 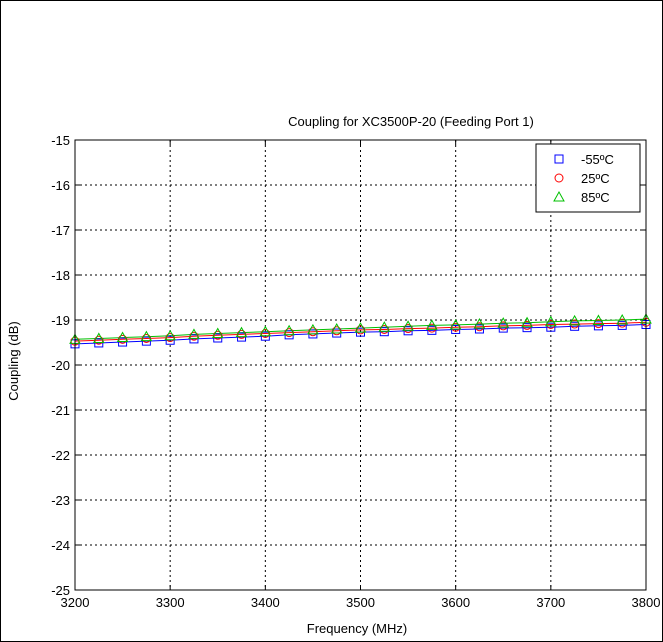 What do you see at coordinates (60, 365) in the screenshot?
I see `y-tick-label: -20` at bounding box center [60, 365].